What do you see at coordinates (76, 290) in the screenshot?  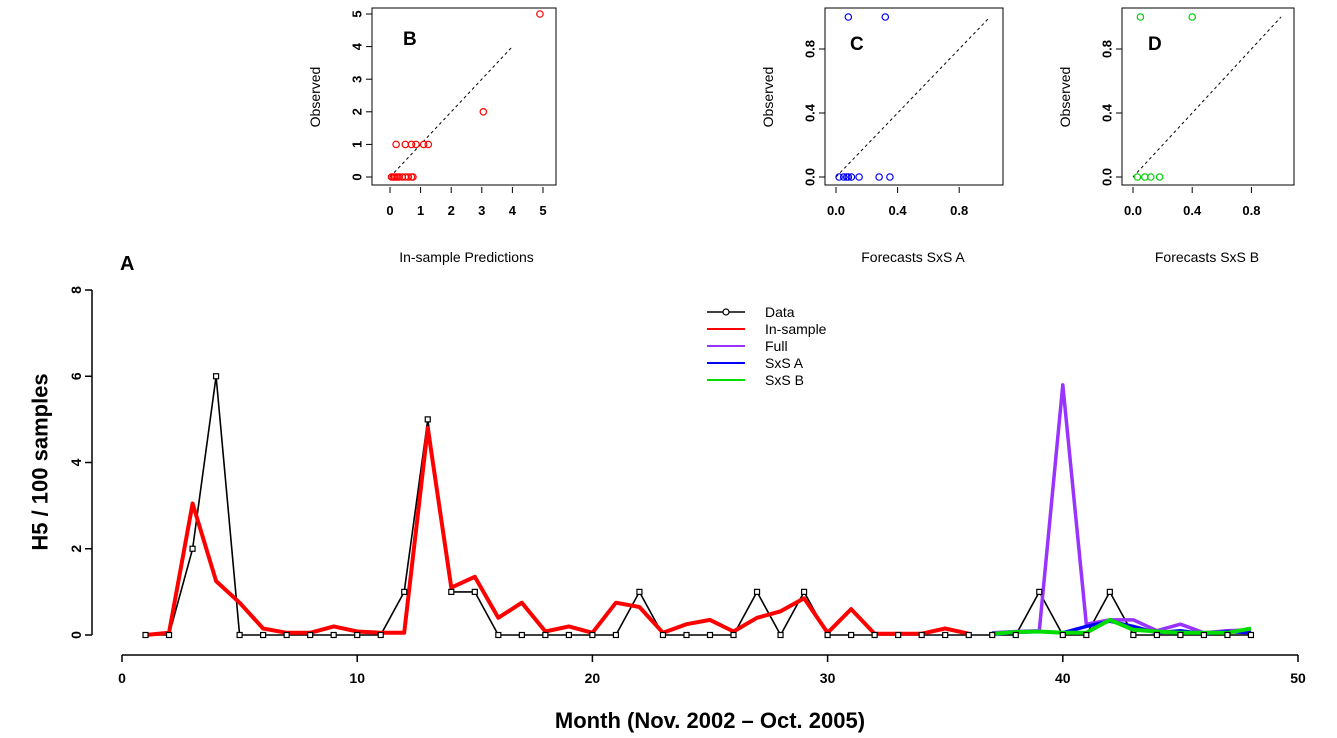 I see `y-tick-label: 8` at bounding box center [76, 290].